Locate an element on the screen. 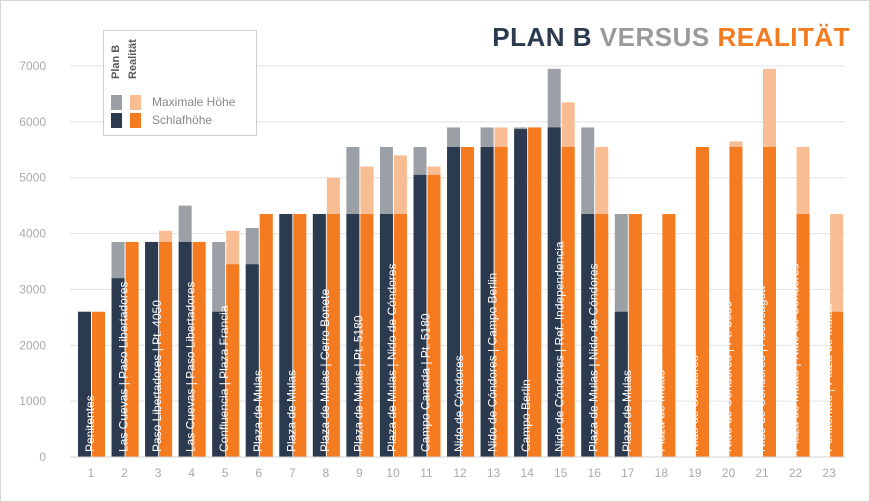  legend-label-sleep: Schlafhöhe is located at coordinates (182, 120).